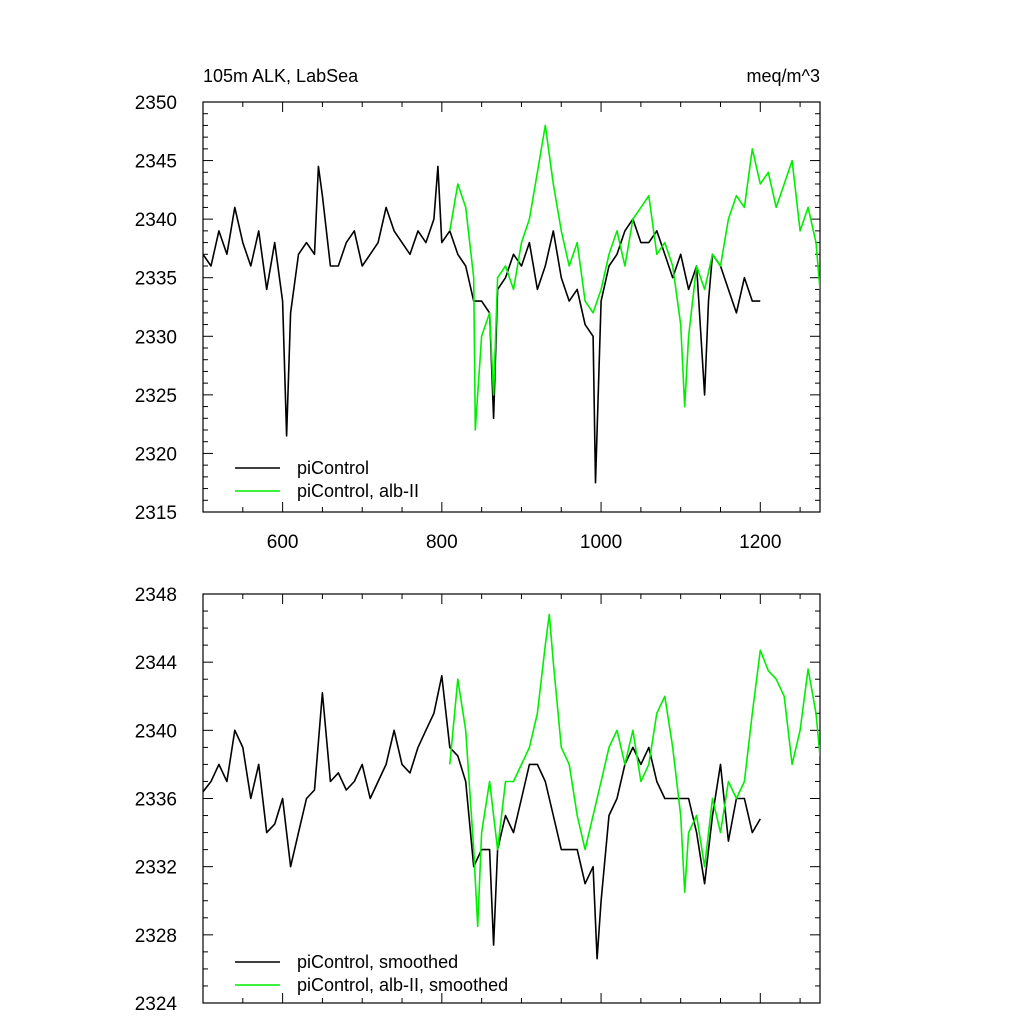 The image size is (1024, 1024). I want to click on top-x-tick-label: 1200, so click(760, 542).